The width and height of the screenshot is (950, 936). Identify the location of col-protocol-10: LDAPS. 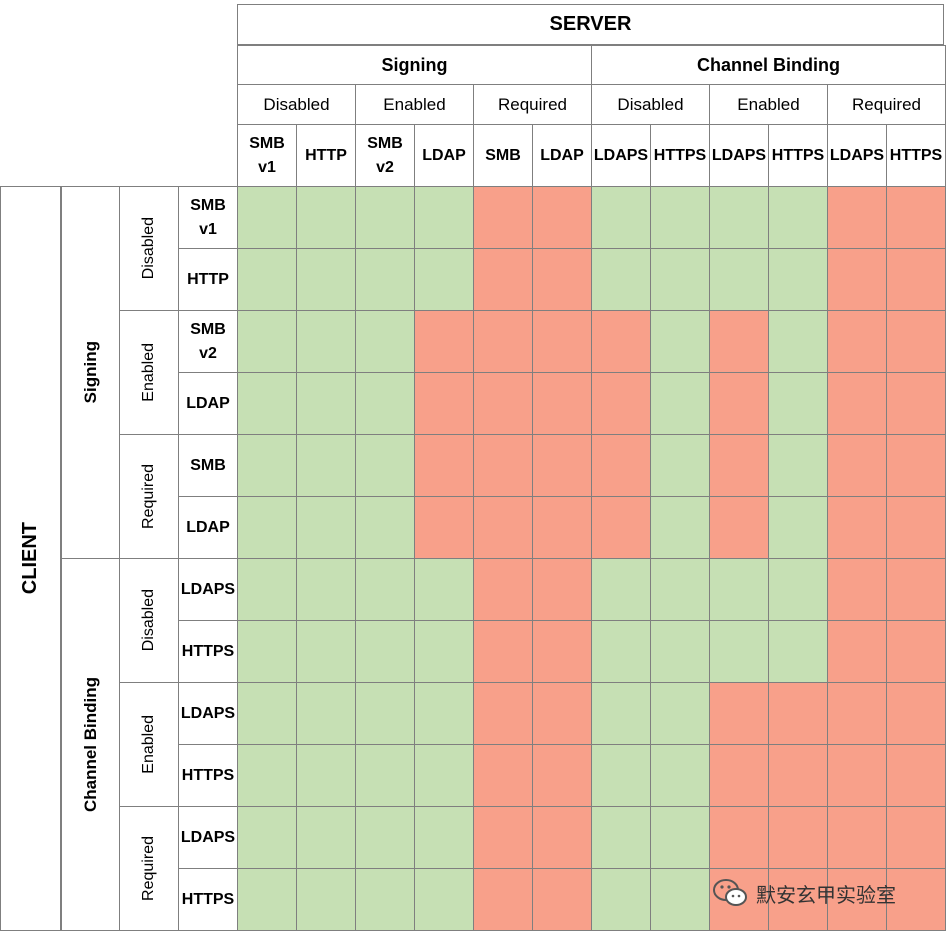
(857, 155).